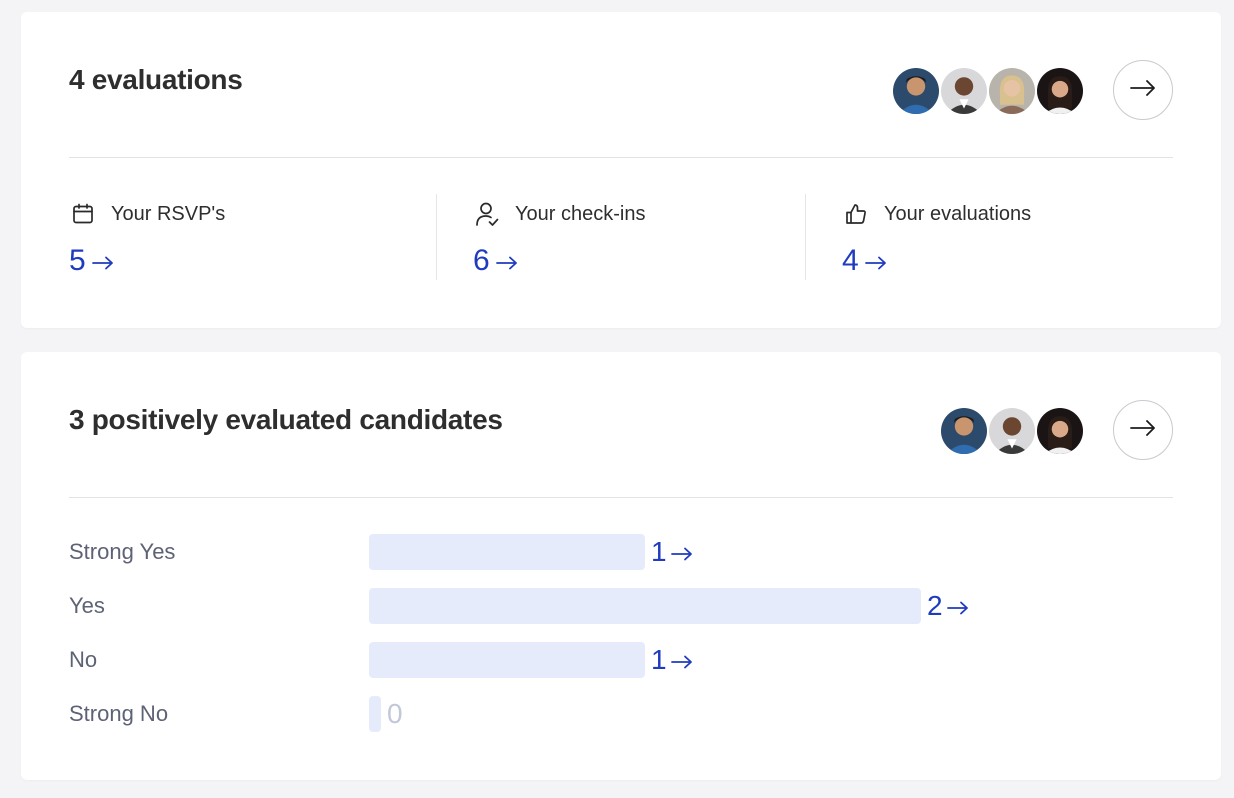  What do you see at coordinates (580, 213) in the screenshot?
I see `stat-label: Your check-ins` at bounding box center [580, 213].